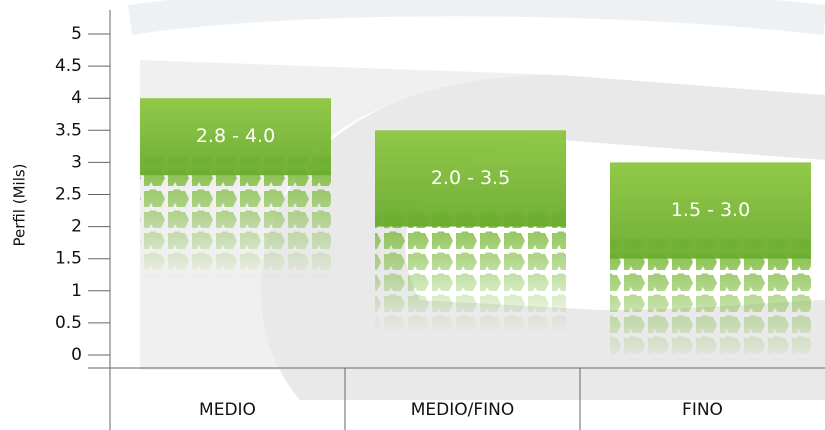 This screenshot has width=825, height=430. I want to click on x-tick-label: MEDIO/FINO, so click(463, 410).